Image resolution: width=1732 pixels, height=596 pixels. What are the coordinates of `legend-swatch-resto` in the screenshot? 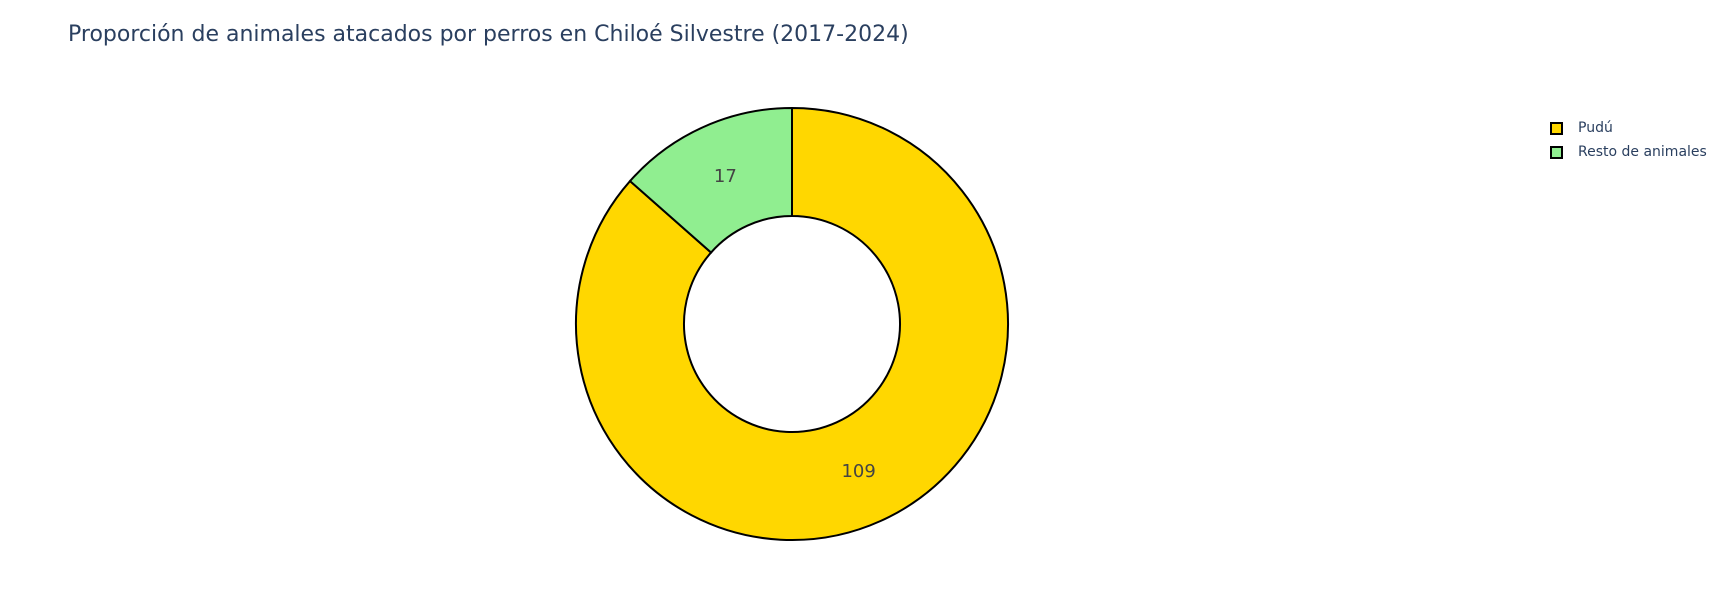 It's located at (1556, 152).